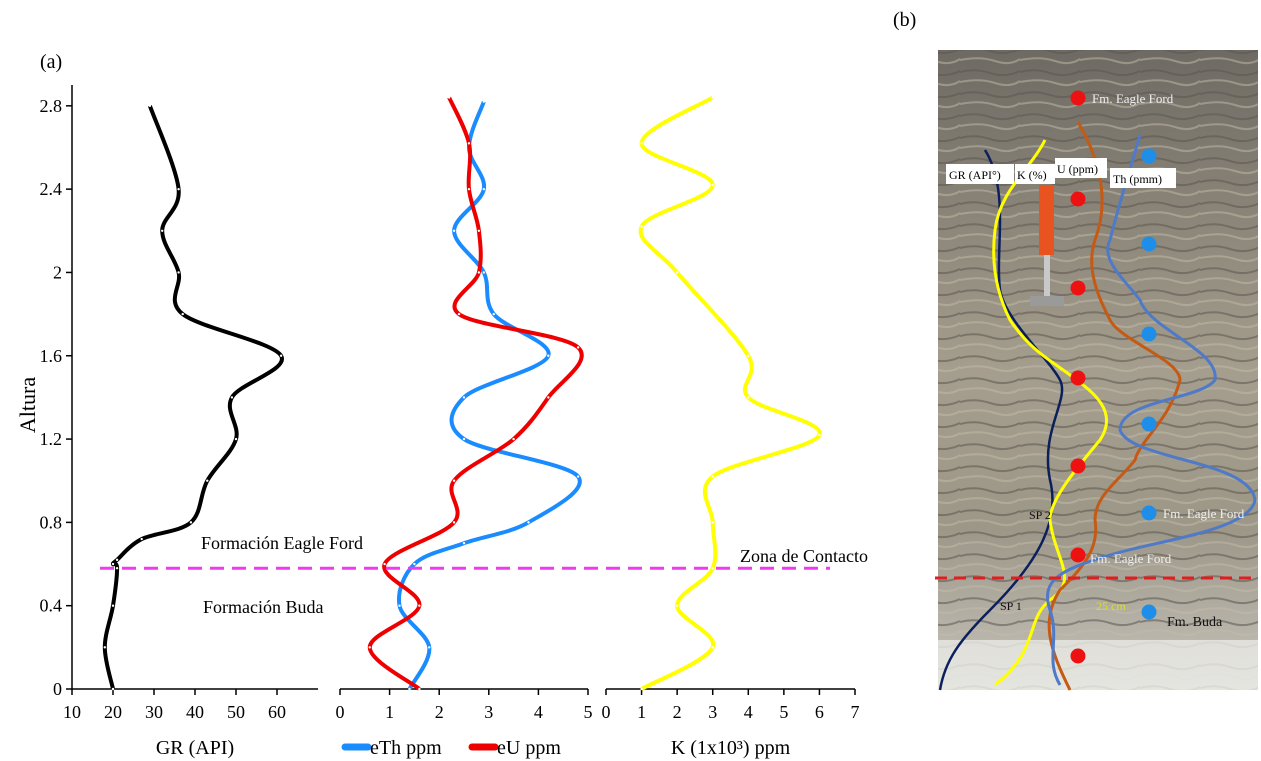 This screenshot has height=761, width=1261. What do you see at coordinates (1114, 406) in the screenshot?
I see `photo-u-curve` at bounding box center [1114, 406].